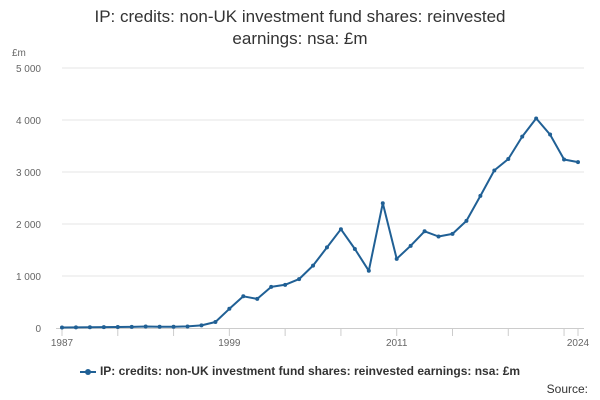  Describe the element at coordinates (28, 121) in the screenshot. I see `y-tick-label: 4 000` at that location.